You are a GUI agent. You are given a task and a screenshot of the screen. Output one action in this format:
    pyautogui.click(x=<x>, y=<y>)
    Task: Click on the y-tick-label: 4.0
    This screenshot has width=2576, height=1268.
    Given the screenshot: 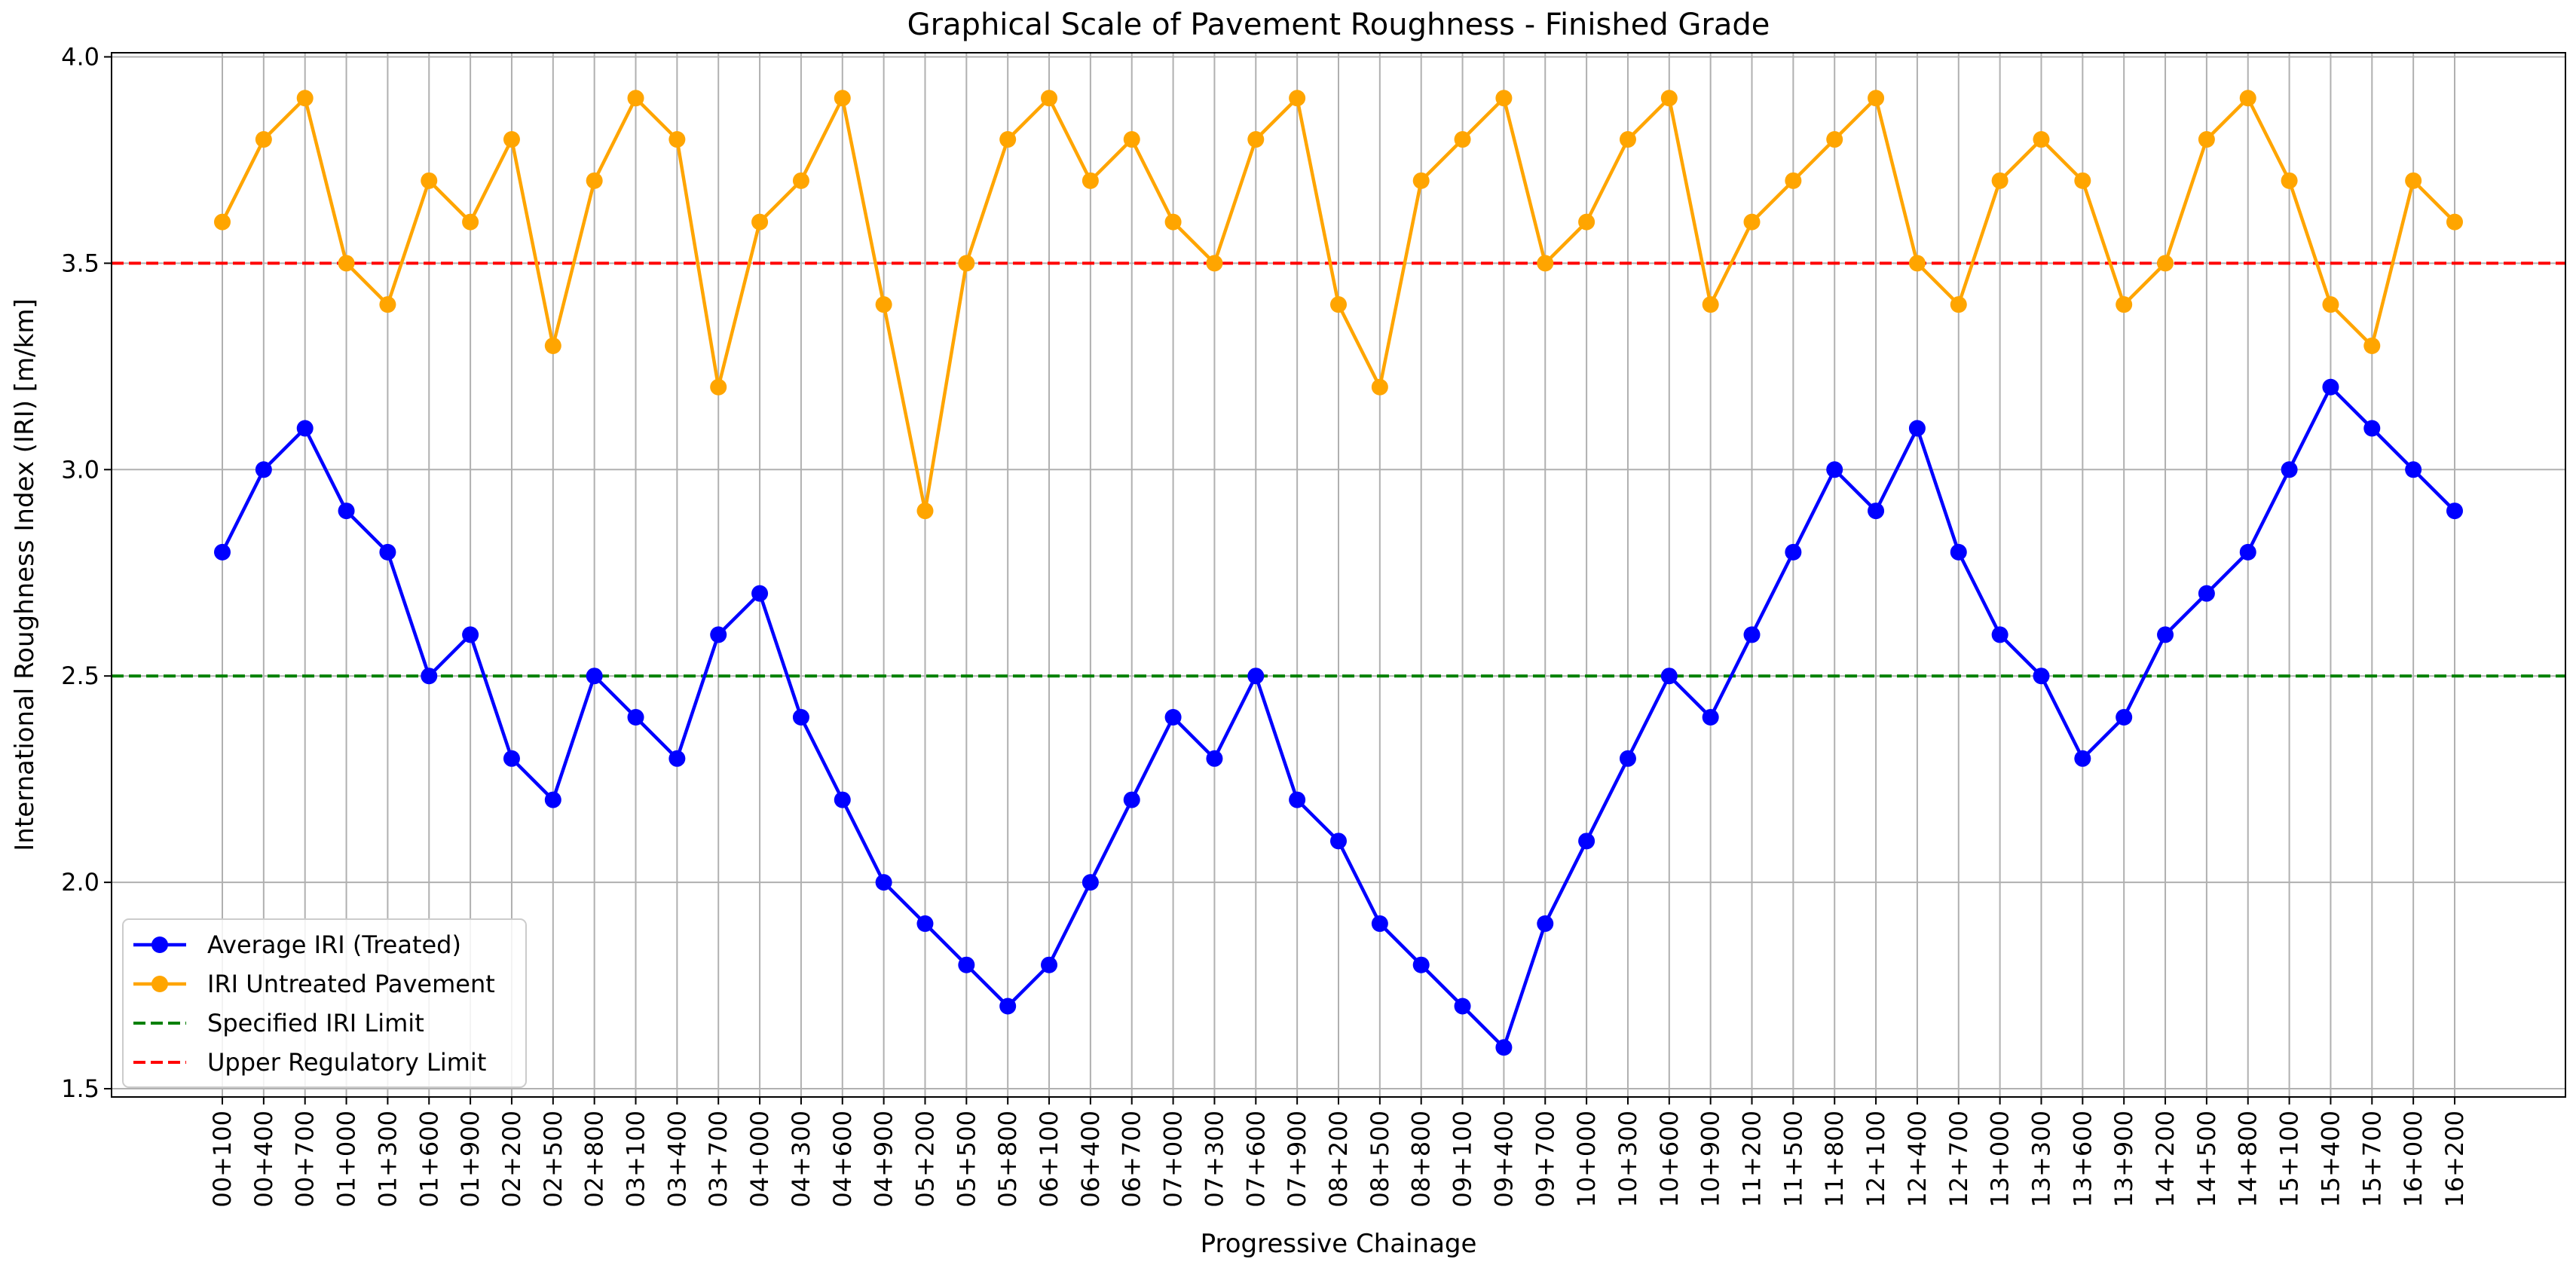 What is the action you would take?
    pyautogui.click(x=80, y=56)
    